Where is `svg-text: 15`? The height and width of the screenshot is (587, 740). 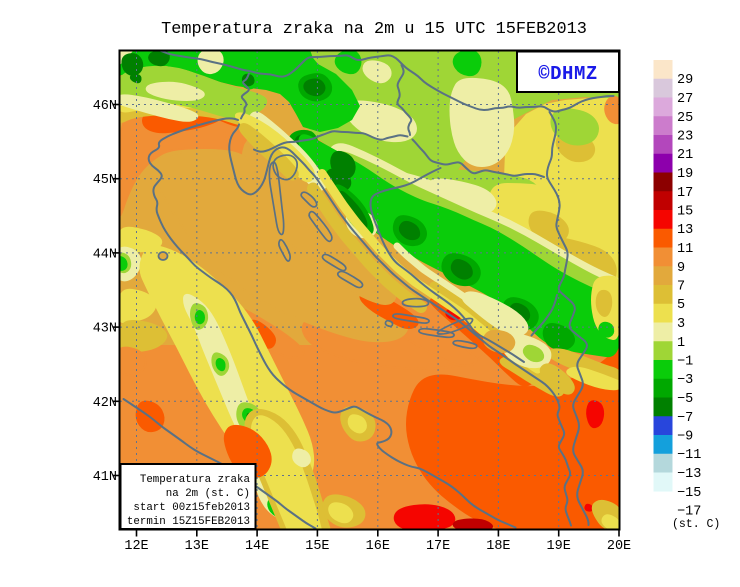 svg-text: 15 is located at coordinates (685, 212).